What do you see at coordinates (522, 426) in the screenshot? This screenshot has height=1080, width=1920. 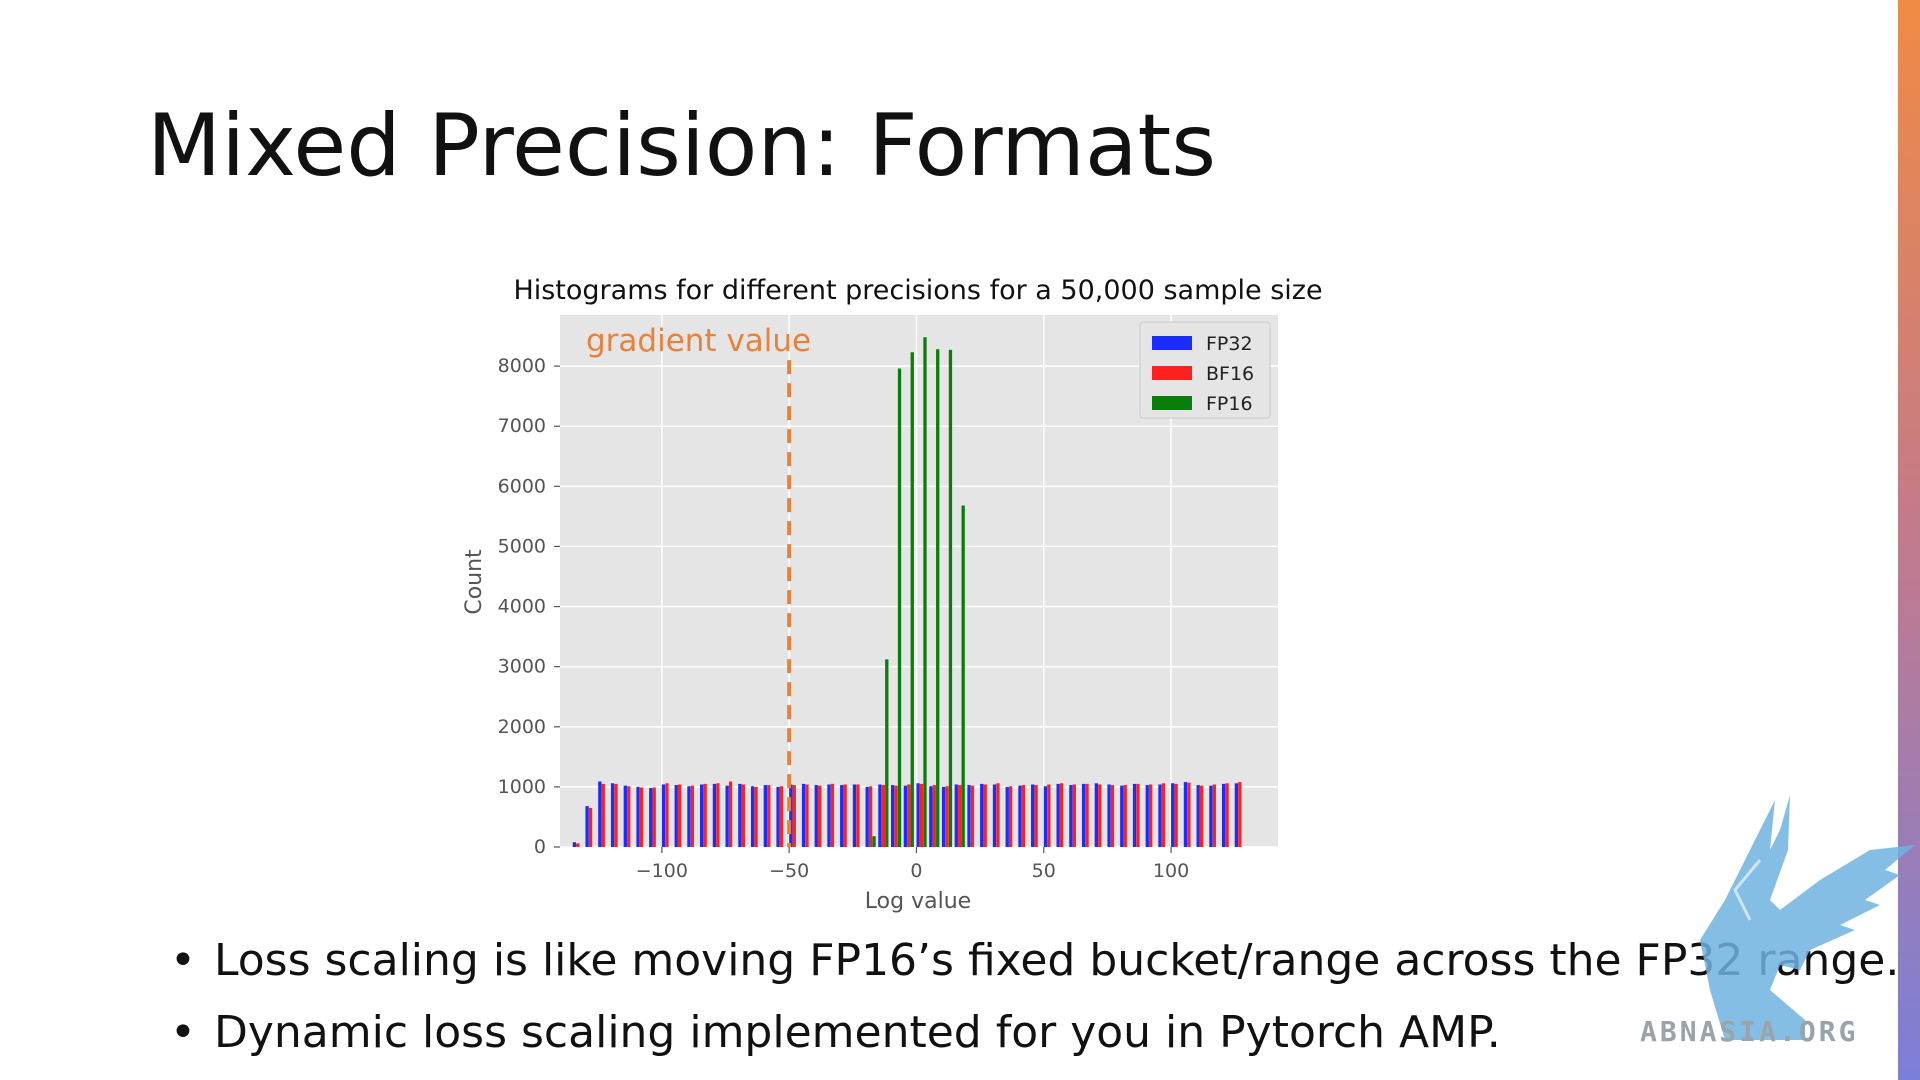 I see `y-tick-label: 7000` at bounding box center [522, 426].